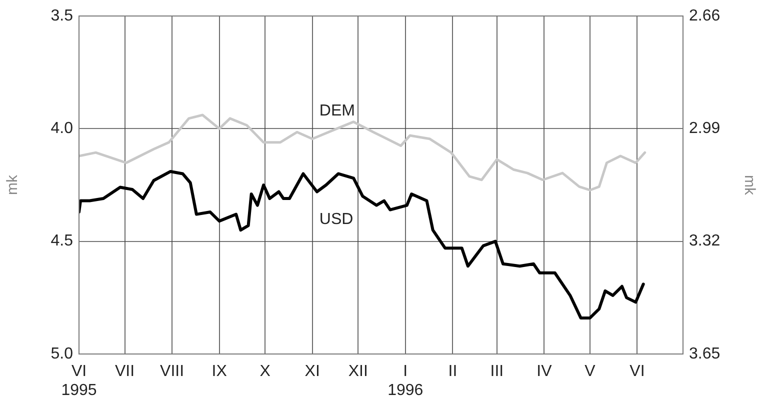 This screenshot has height=415, width=762. Describe the element at coordinates (704, 241) in the screenshot. I see `y2-tick-label: 3.32` at that location.